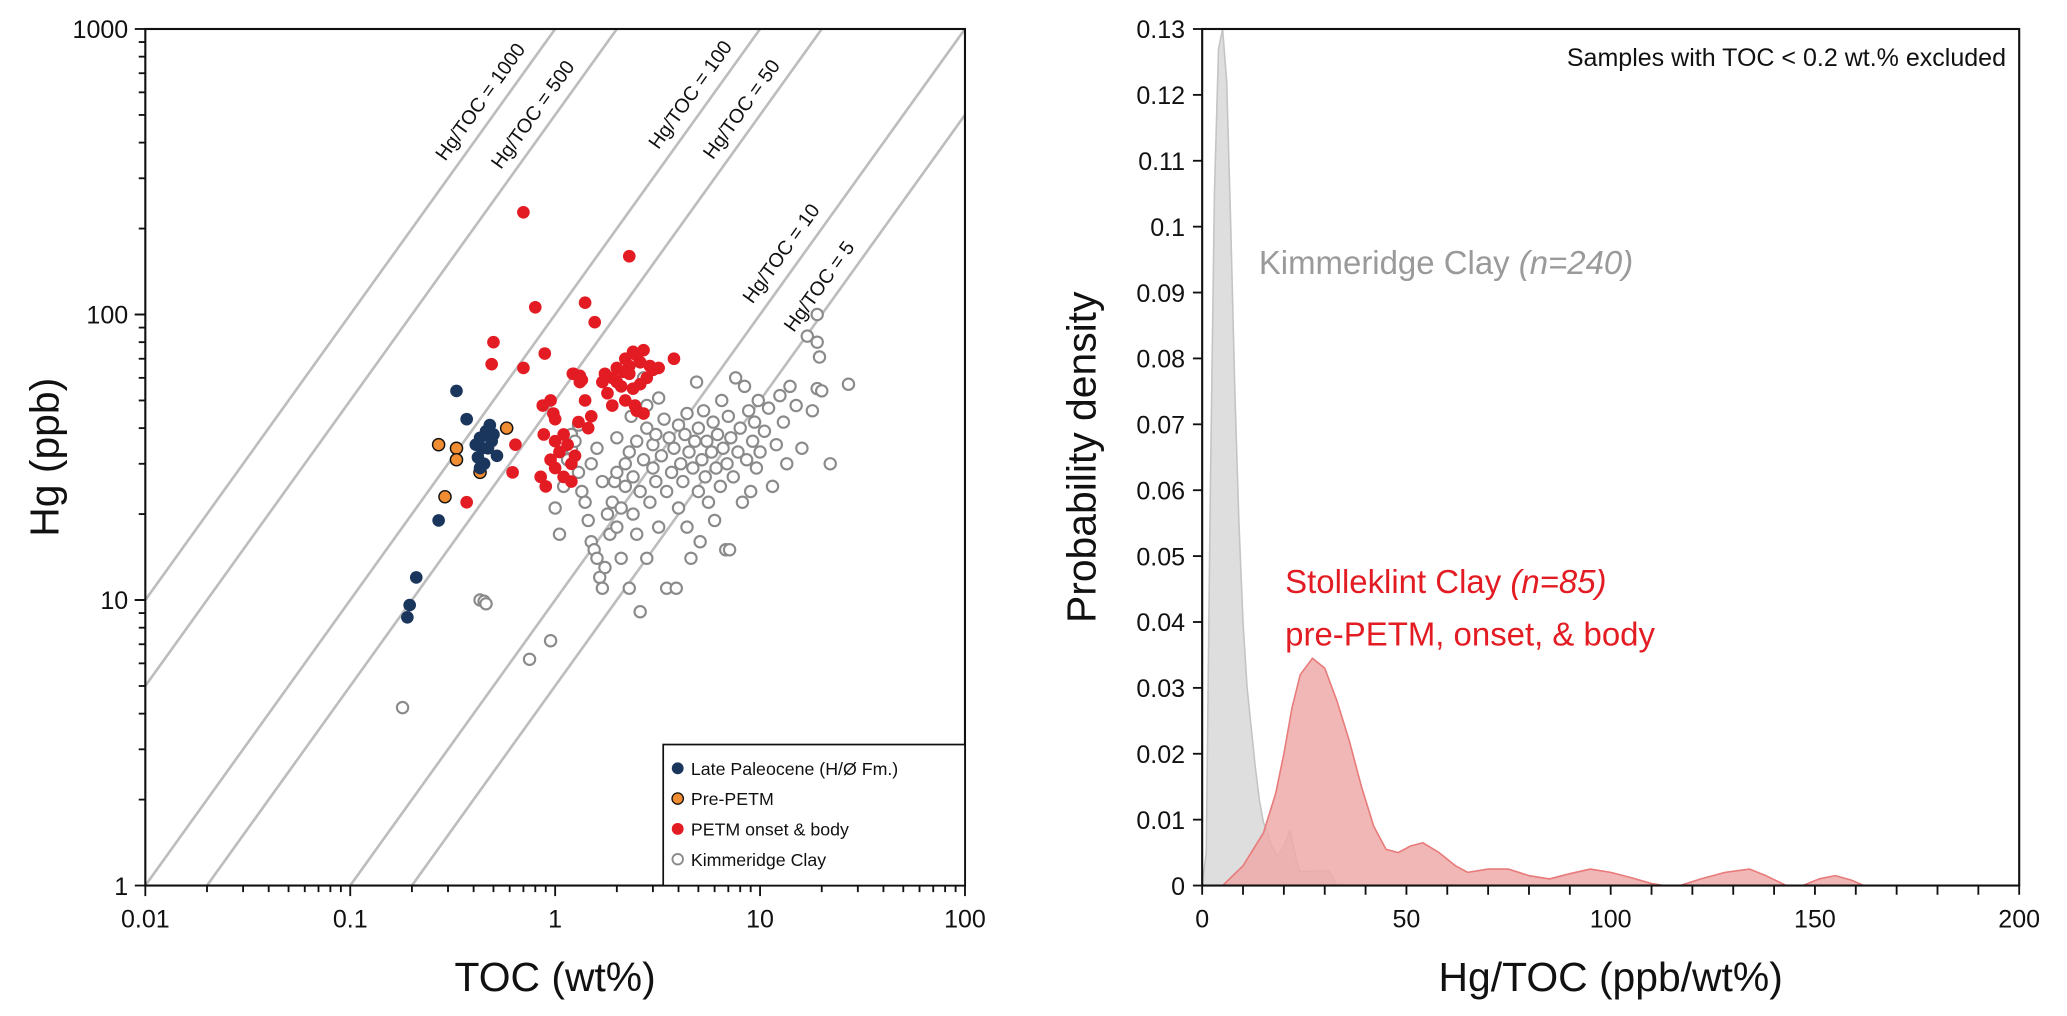 Image resolution: width=2067 pixels, height=1016 pixels. What do you see at coordinates (625, 511) in the screenshot?
I see `series-kimmeridge-clay` at bounding box center [625, 511].